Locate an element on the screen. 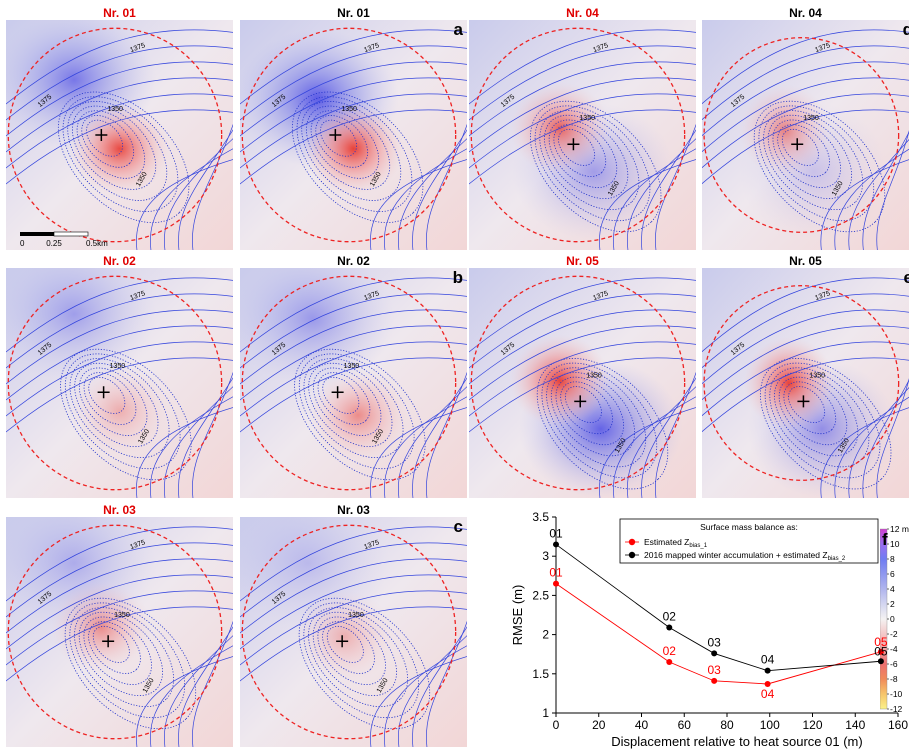 This screenshot has height=755, width=909. panel-title: Nr. 02 is located at coordinates (353, 261).